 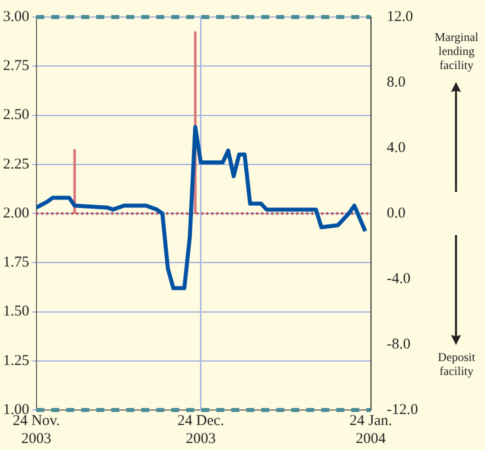 I want to click on y-tick-label: 2.25, so click(x=16, y=164).